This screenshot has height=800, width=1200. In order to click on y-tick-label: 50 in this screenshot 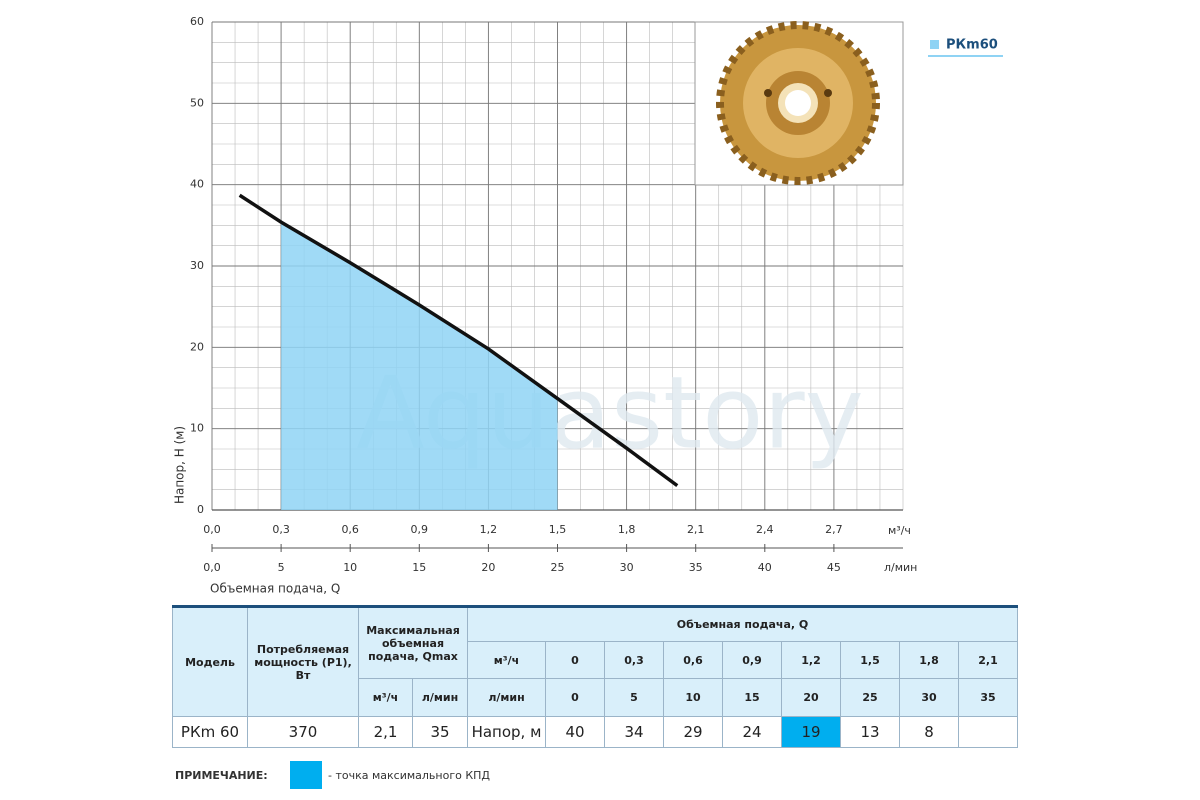, I will do `click(197, 102)`.